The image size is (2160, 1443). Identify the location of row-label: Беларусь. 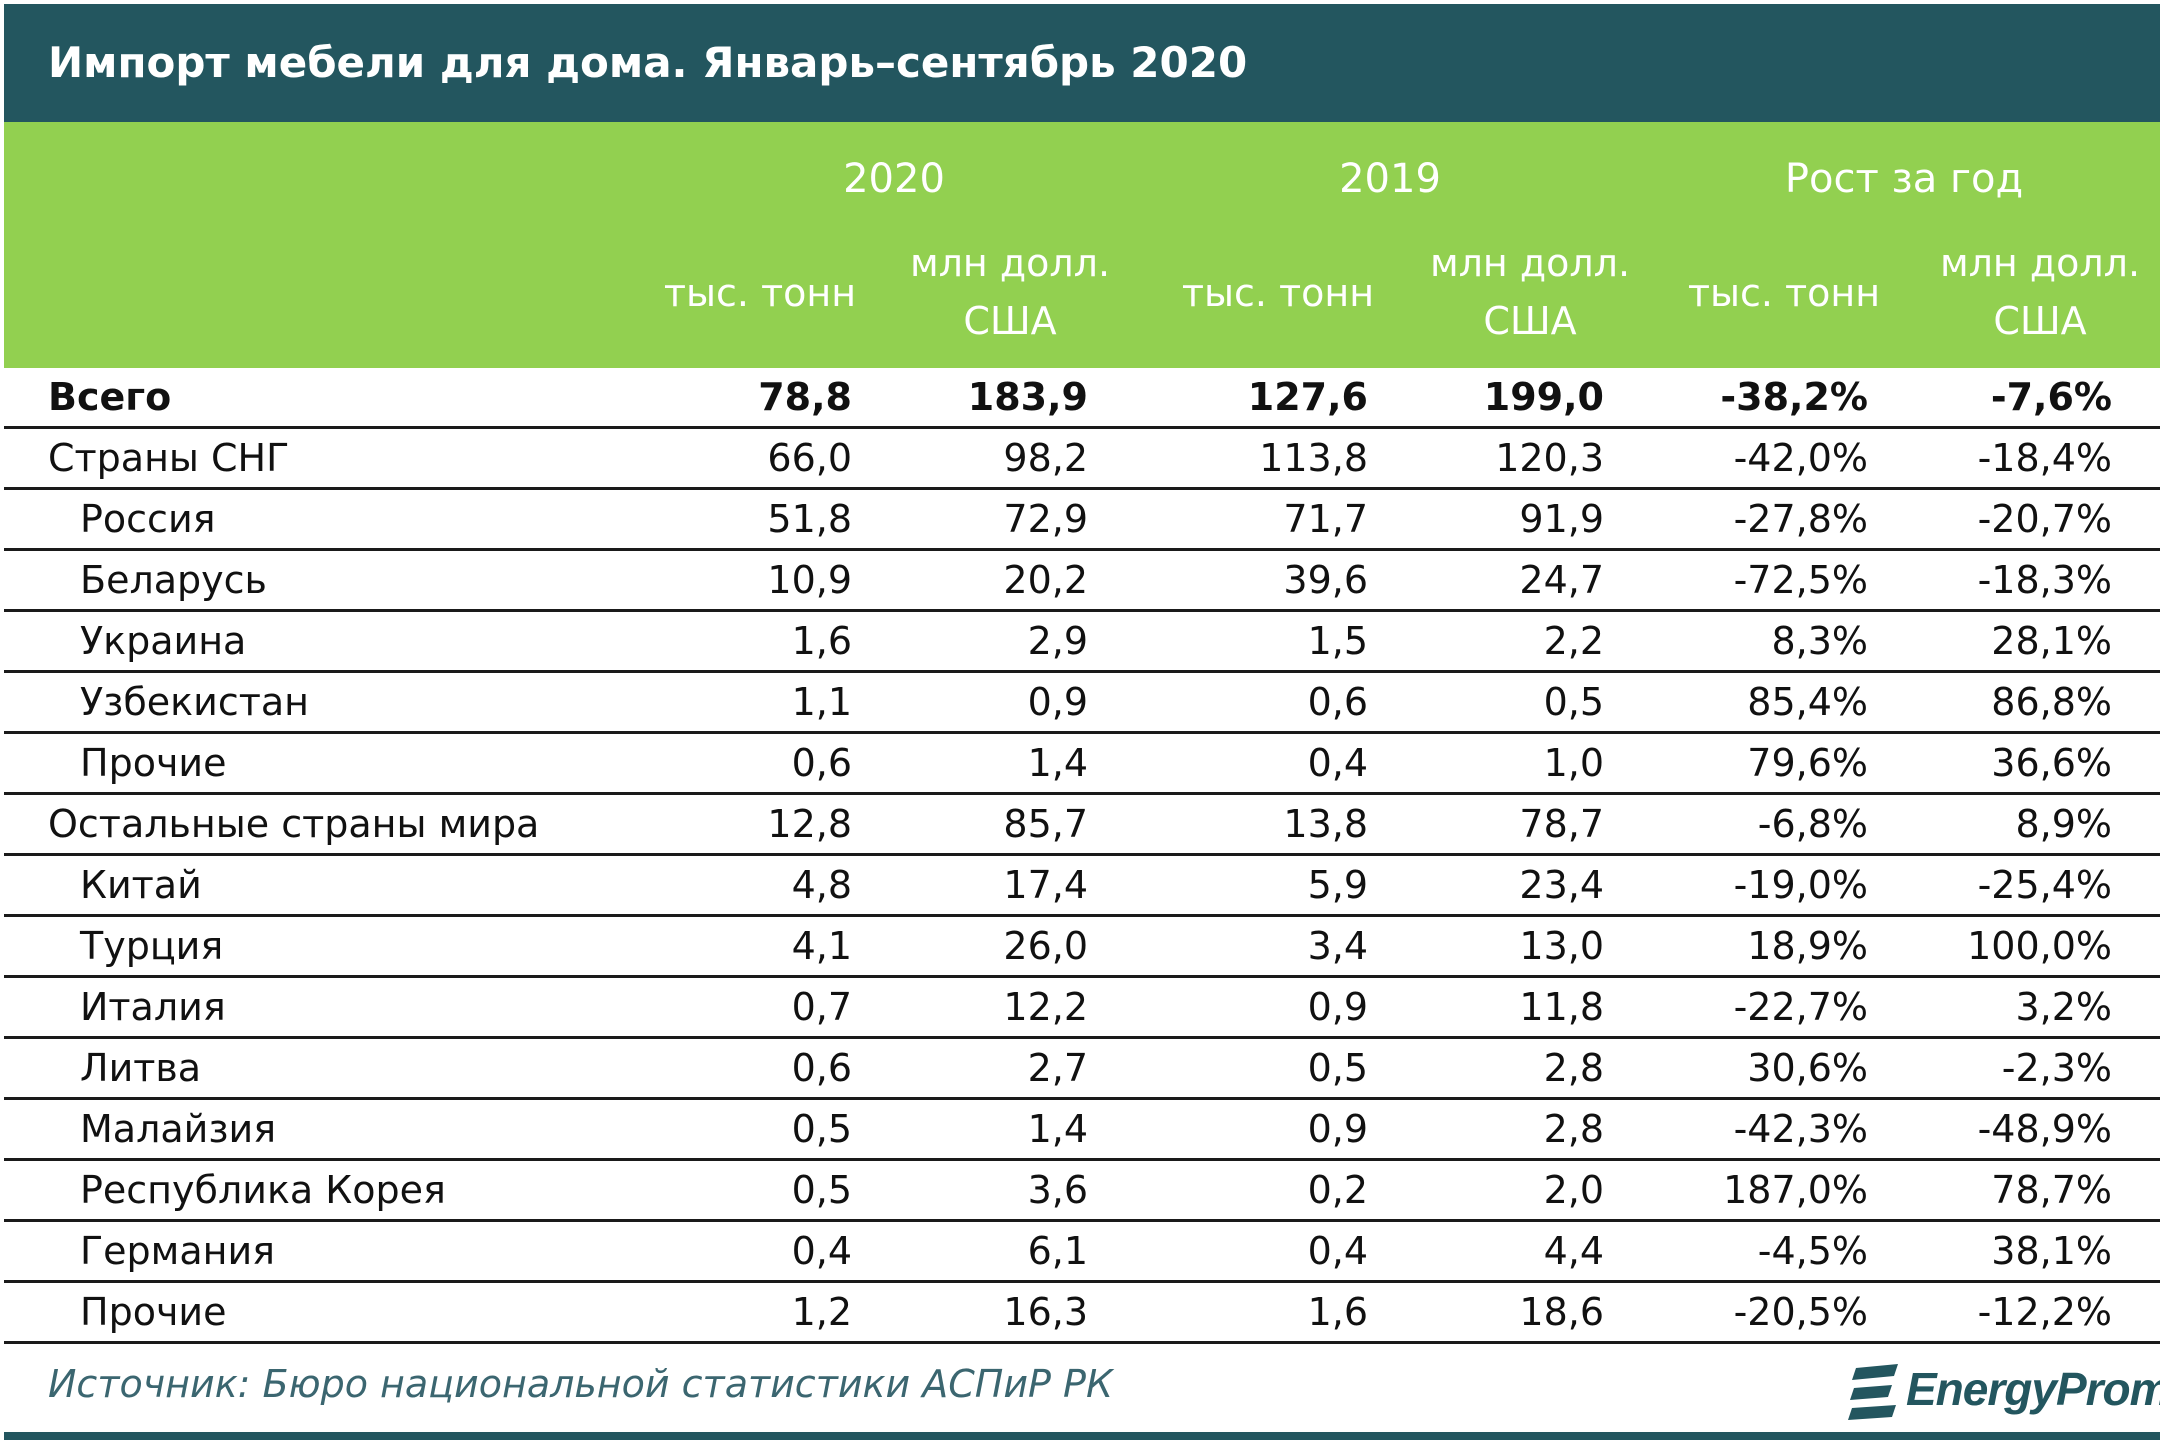
(324, 580).